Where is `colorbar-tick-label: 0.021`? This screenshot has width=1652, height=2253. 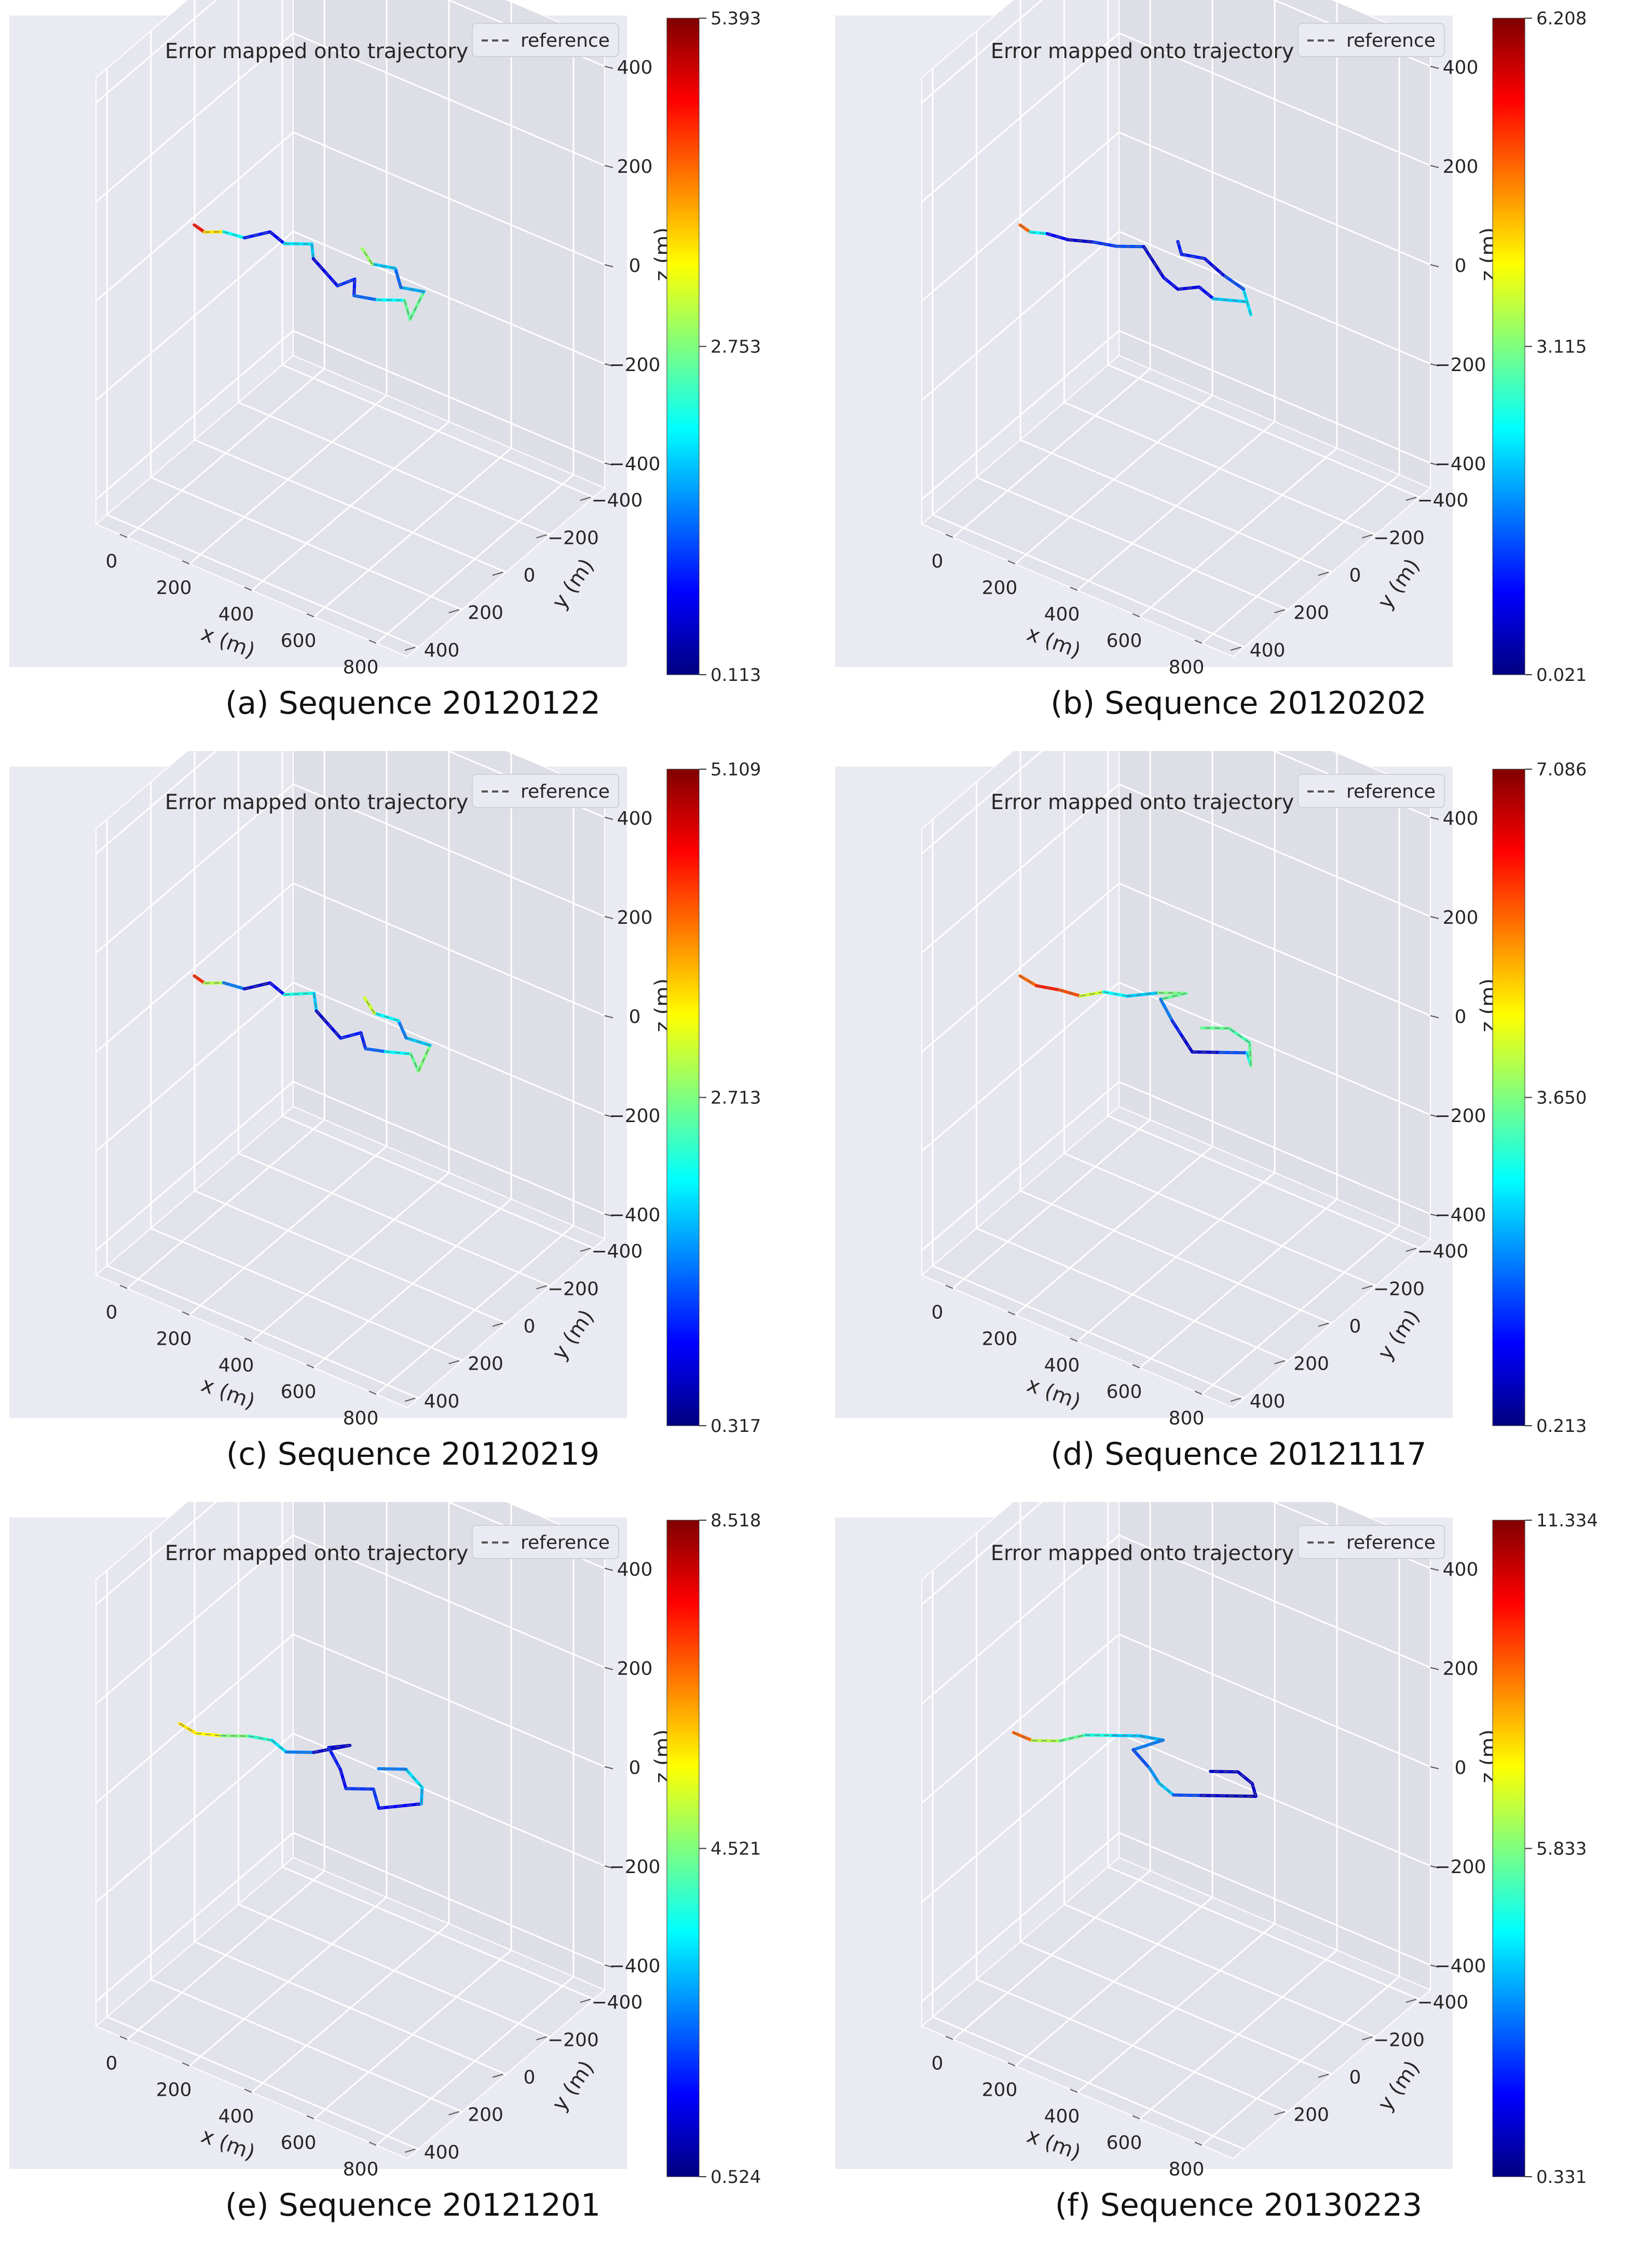 colorbar-tick-label: 0.021 is located at coordinates (1561, 675).